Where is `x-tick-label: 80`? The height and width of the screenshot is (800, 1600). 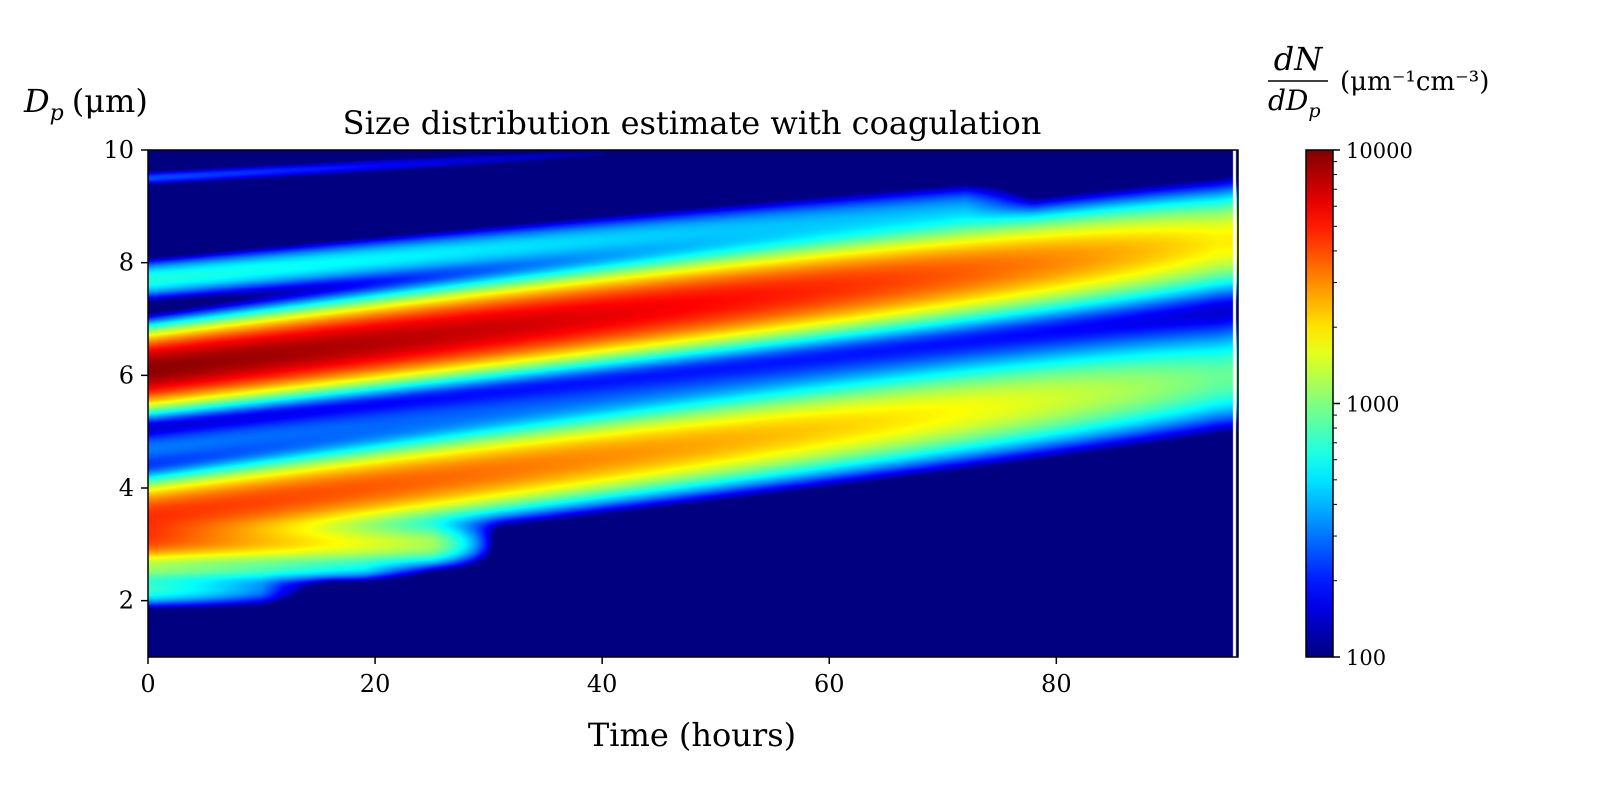
x-tick-label: 80 is located at coordinates (1056, 684).